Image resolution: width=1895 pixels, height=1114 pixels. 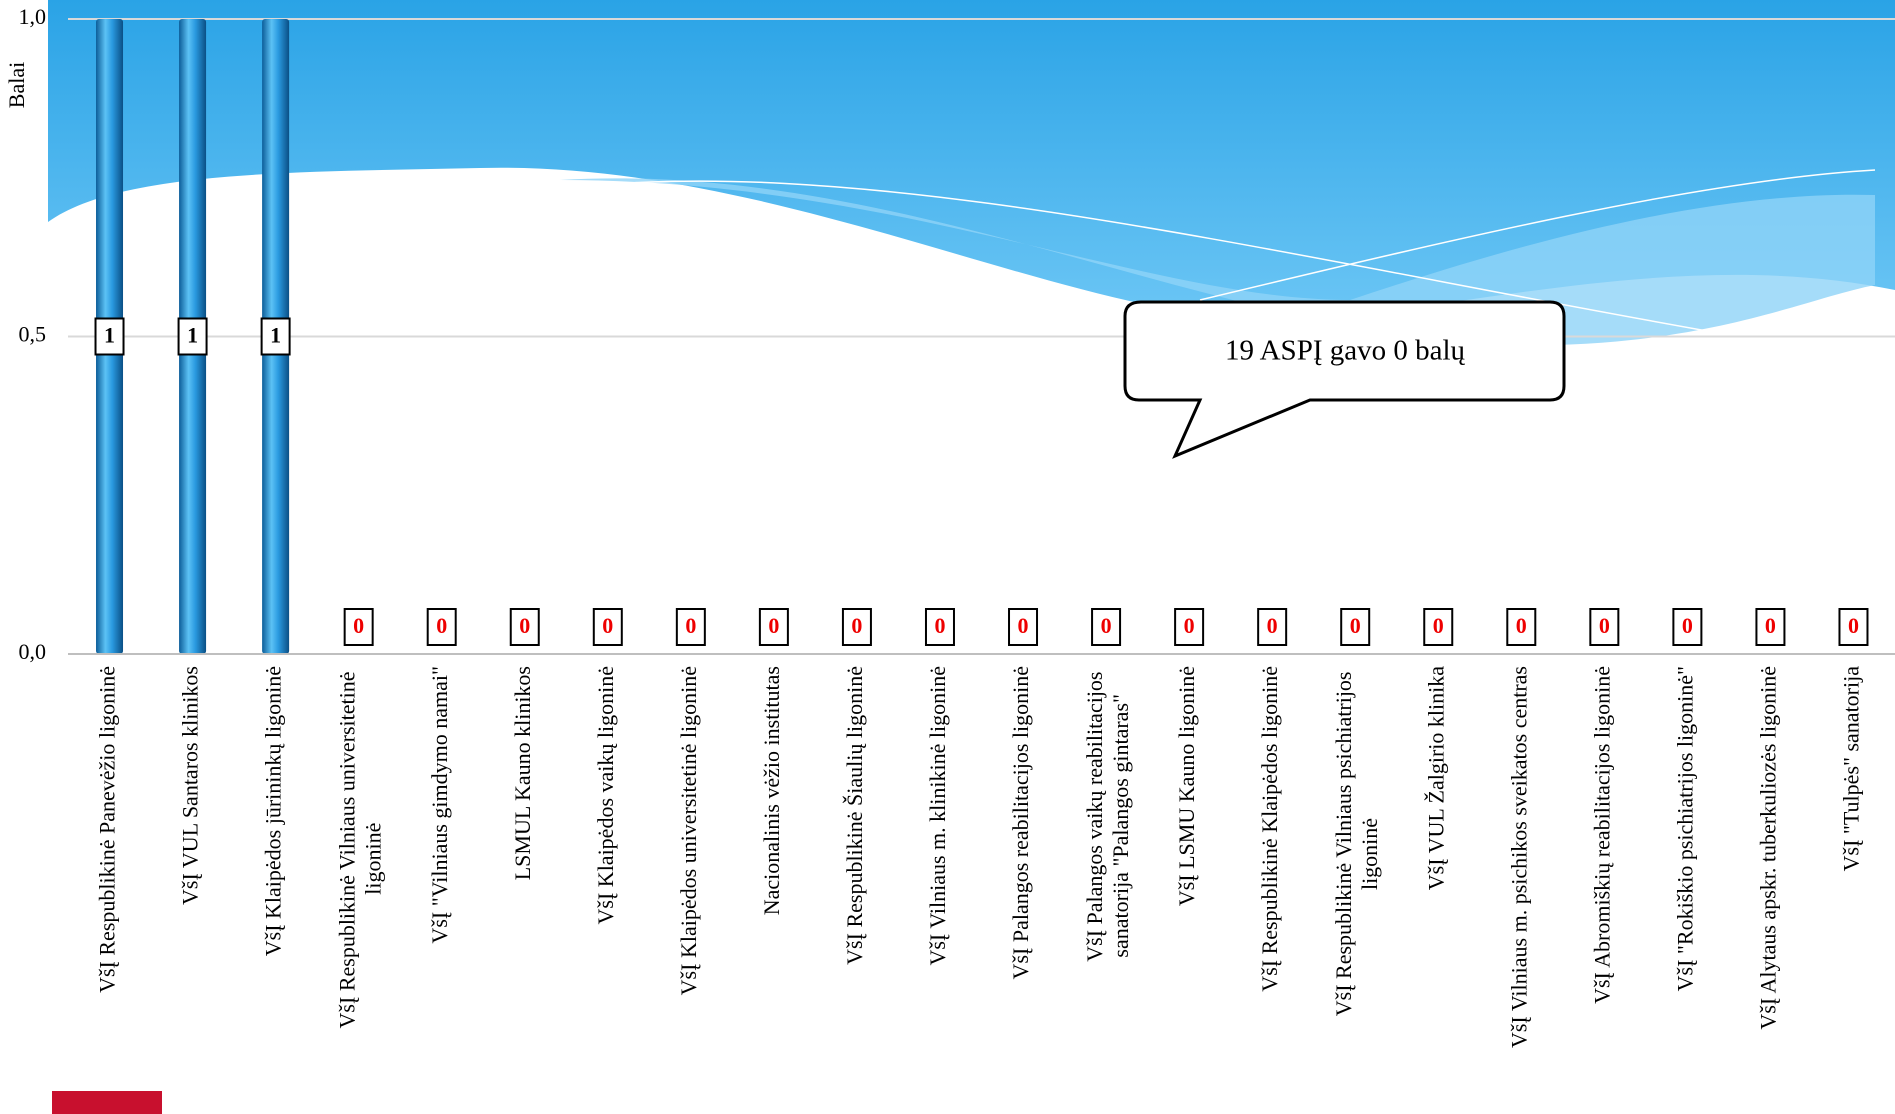 What do you see at coordinates (273, 811) in the screenshot?
I see `x-tick-label: VšĮ Klaipėdos jūrininkų ligoninė` at bounding box center [273, 811].